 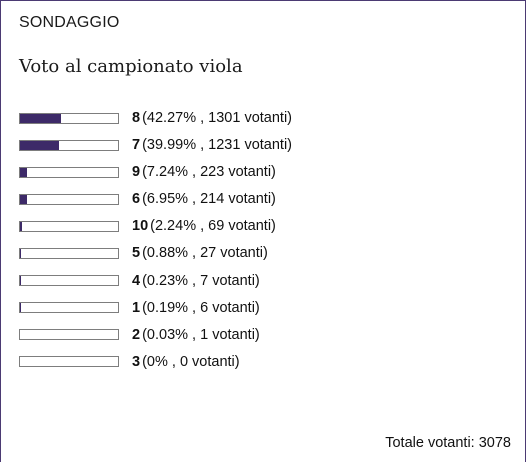 What do you see at coordinates (191, 361) in the screenshot?
I see `result-stats: (0% , 0 votanti)` at bounding box center [191, 361].